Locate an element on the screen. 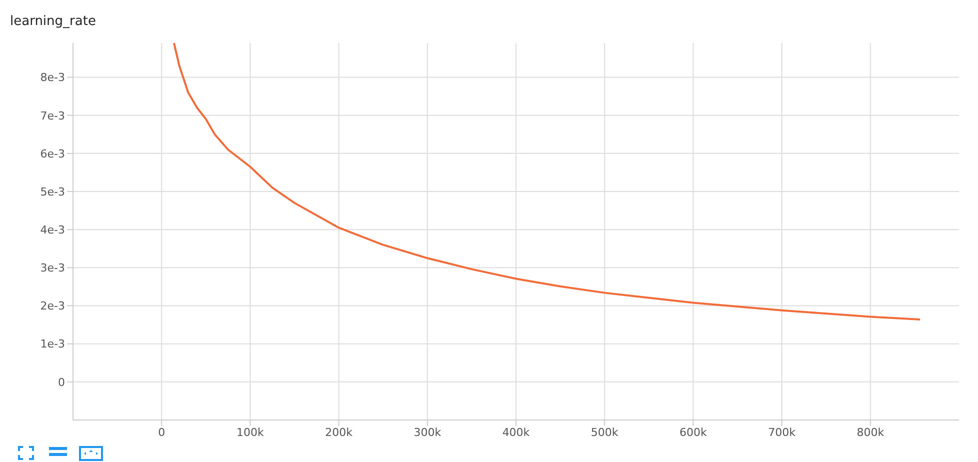 The width and height of the screenshot is (978, 462). y-tick-label: 1e-3 is located at coordinates (52, 344).